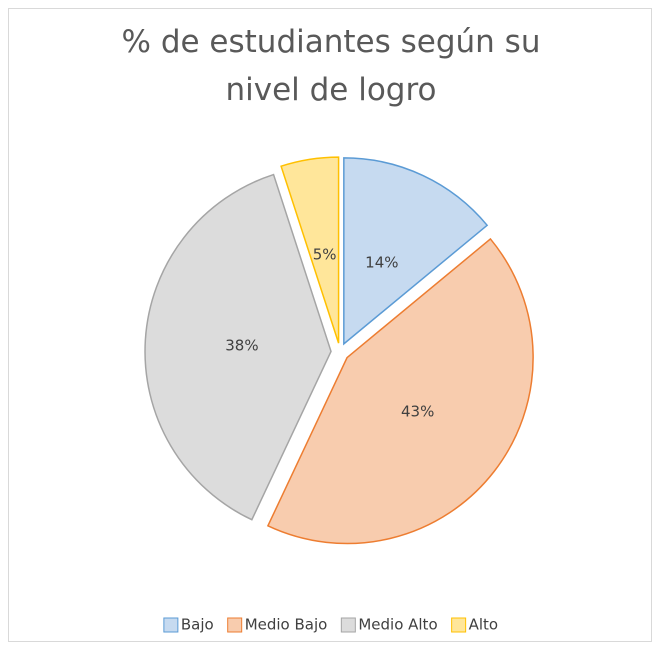 This screenshot has height=651, width=662. I want to click on legend-label: Medio Bajo, so click(286, 625).